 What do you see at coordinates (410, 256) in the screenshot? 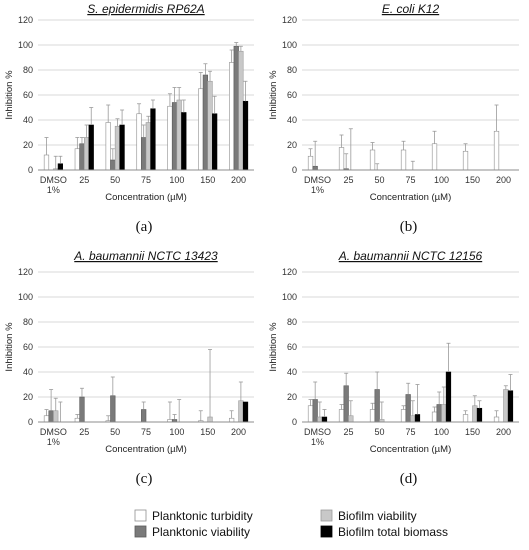
I see `chart-title: A. baumannii NCTC 12156` at bounding box center [410, 256].